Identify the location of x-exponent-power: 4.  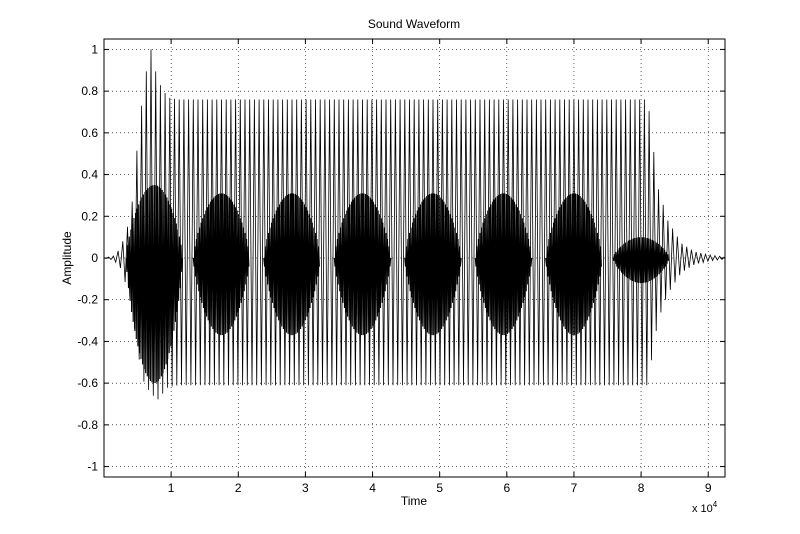
(715, 504).